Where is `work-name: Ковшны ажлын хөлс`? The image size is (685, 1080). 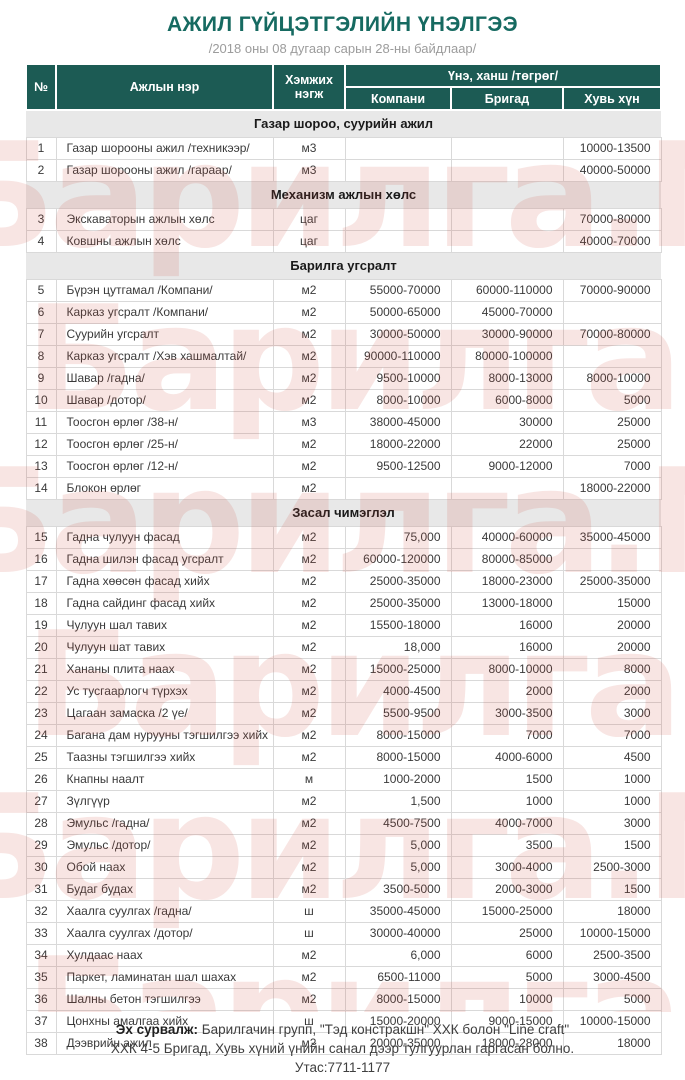
work-name: Ковшны ажлын хөлс is located at coordinates (164, 241).